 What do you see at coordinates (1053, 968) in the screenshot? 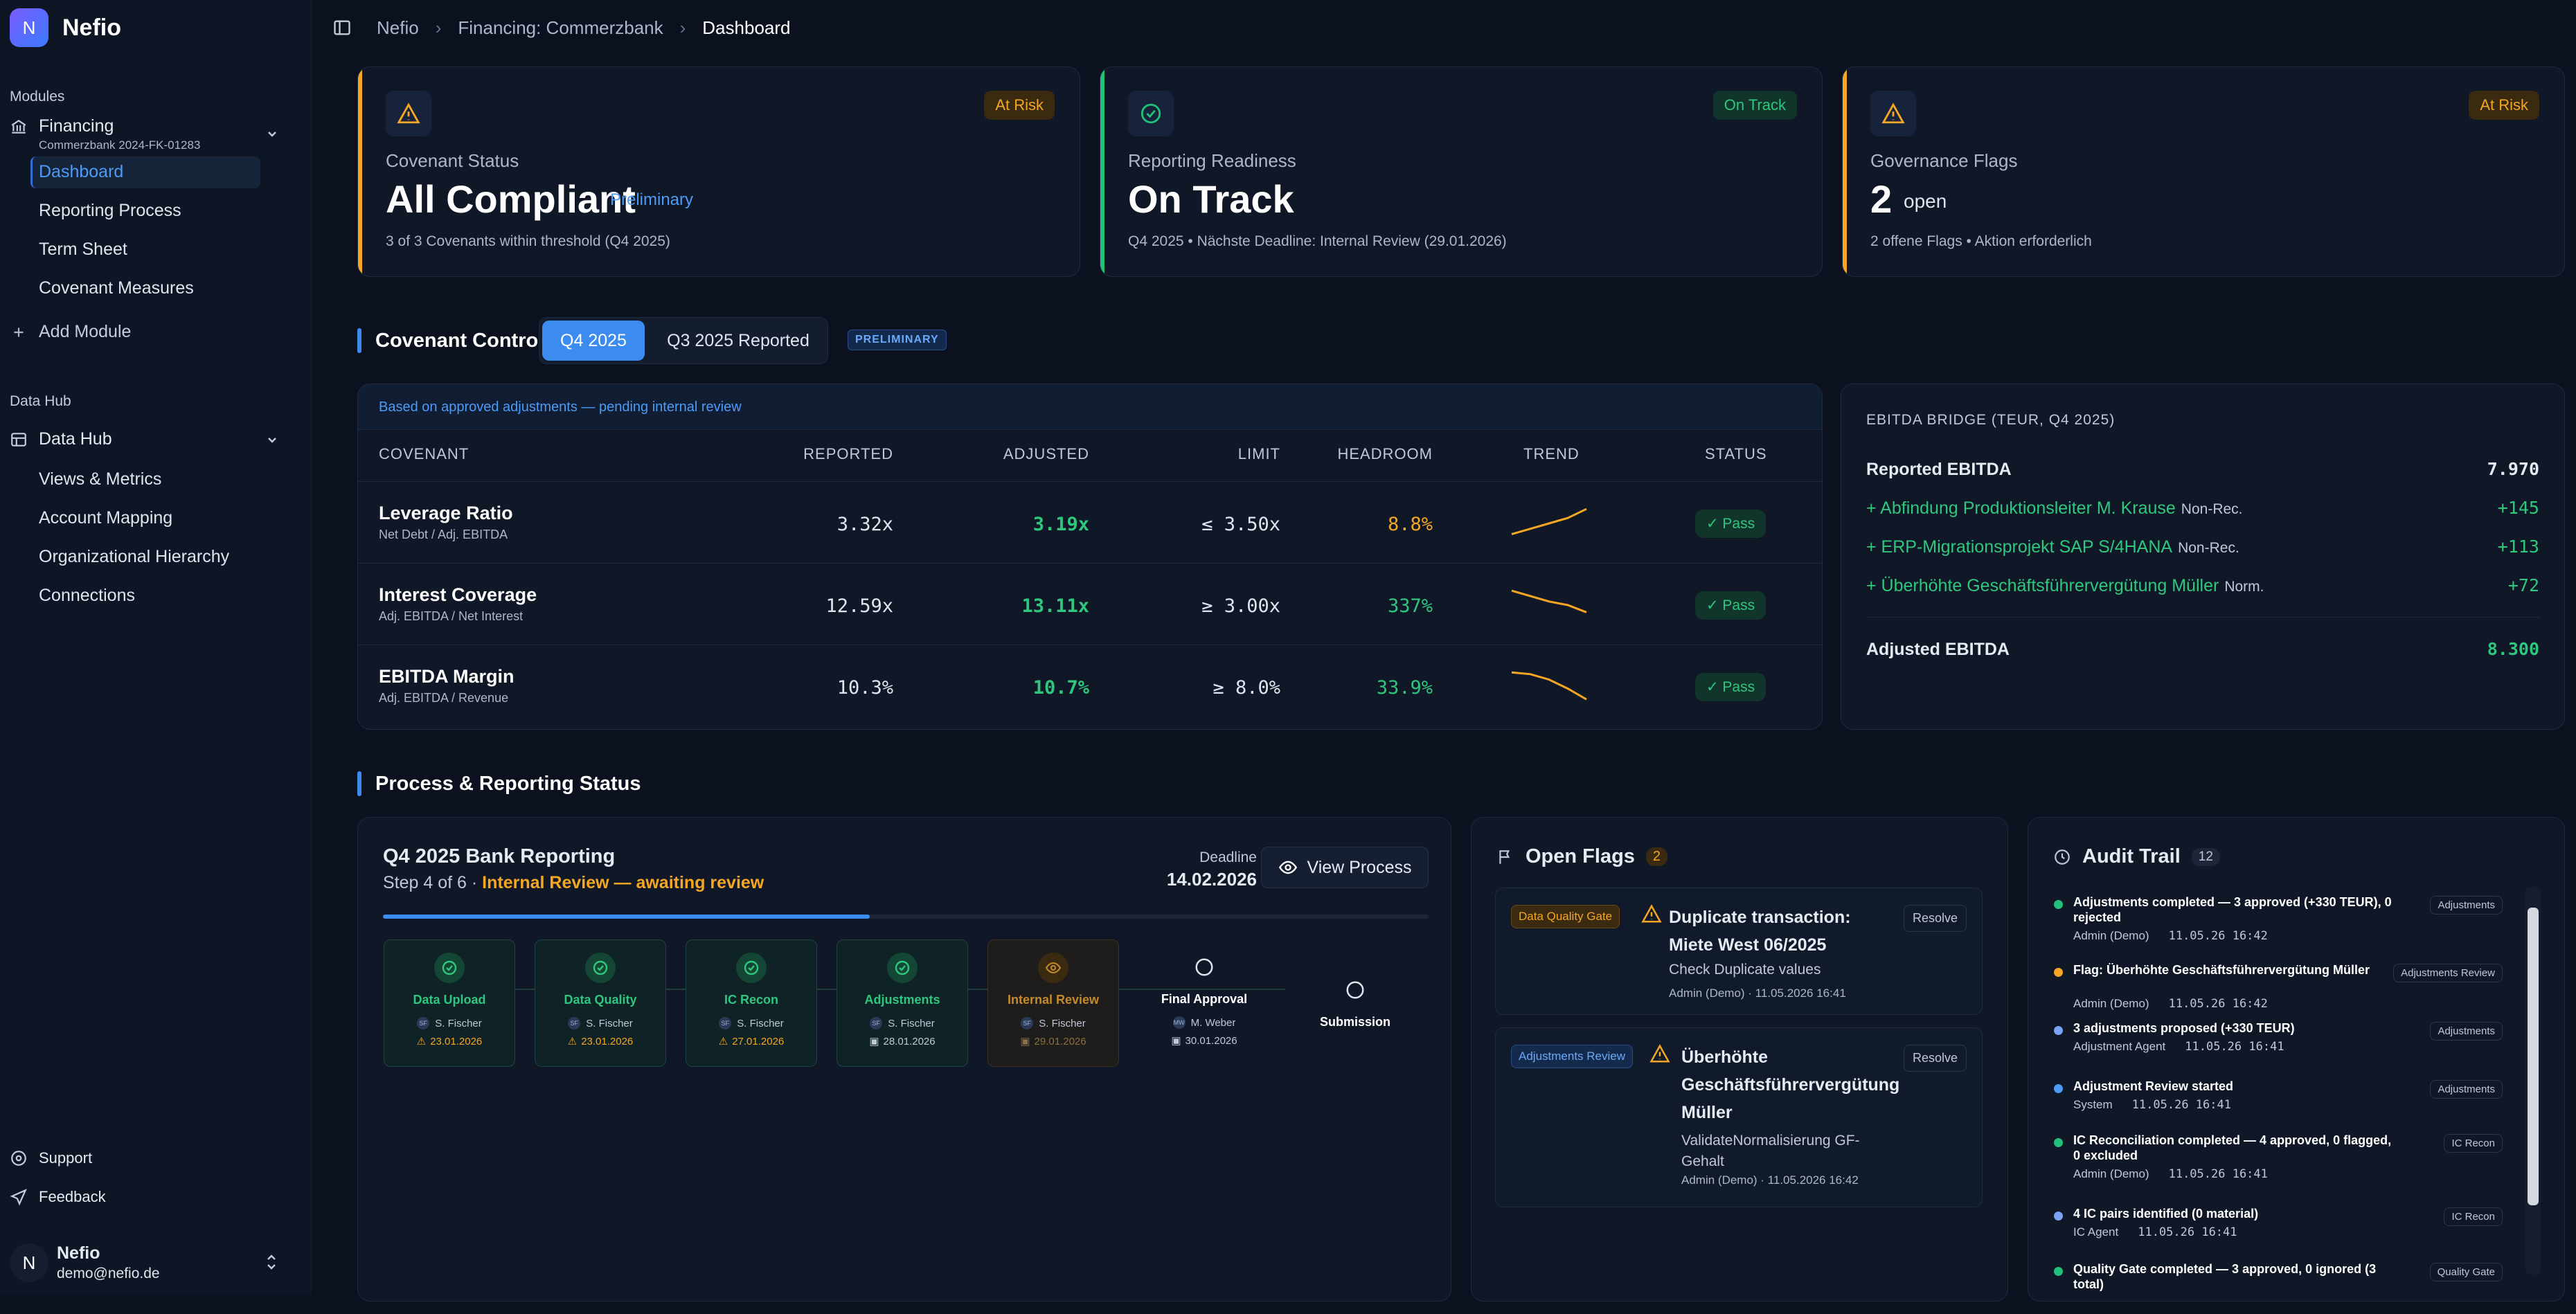
I see `eye-icon` at bounding box center [1053, 968].